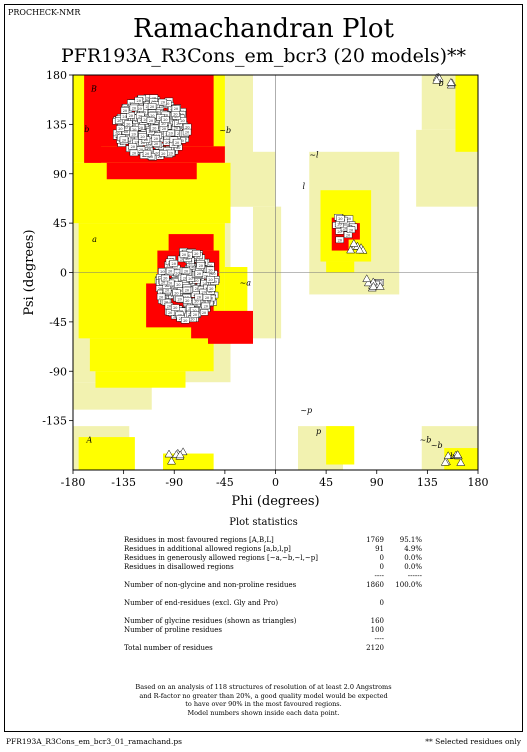 This screenshot has height=752, width=527. What do you see at coordinates (441, 83) in the screenshot?
I see `region-label: b` at bounding box center [441, 83].